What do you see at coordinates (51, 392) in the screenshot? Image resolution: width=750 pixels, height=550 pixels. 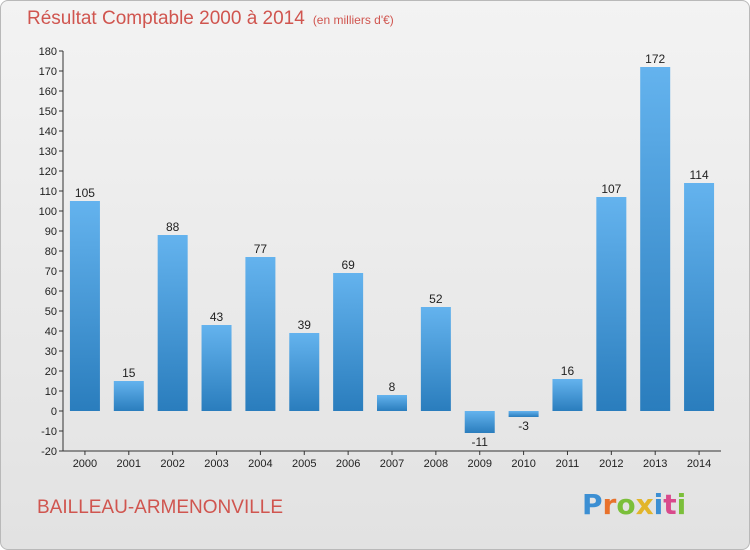 I see `y-tick-label: 10` at bounding box center [51, 392].